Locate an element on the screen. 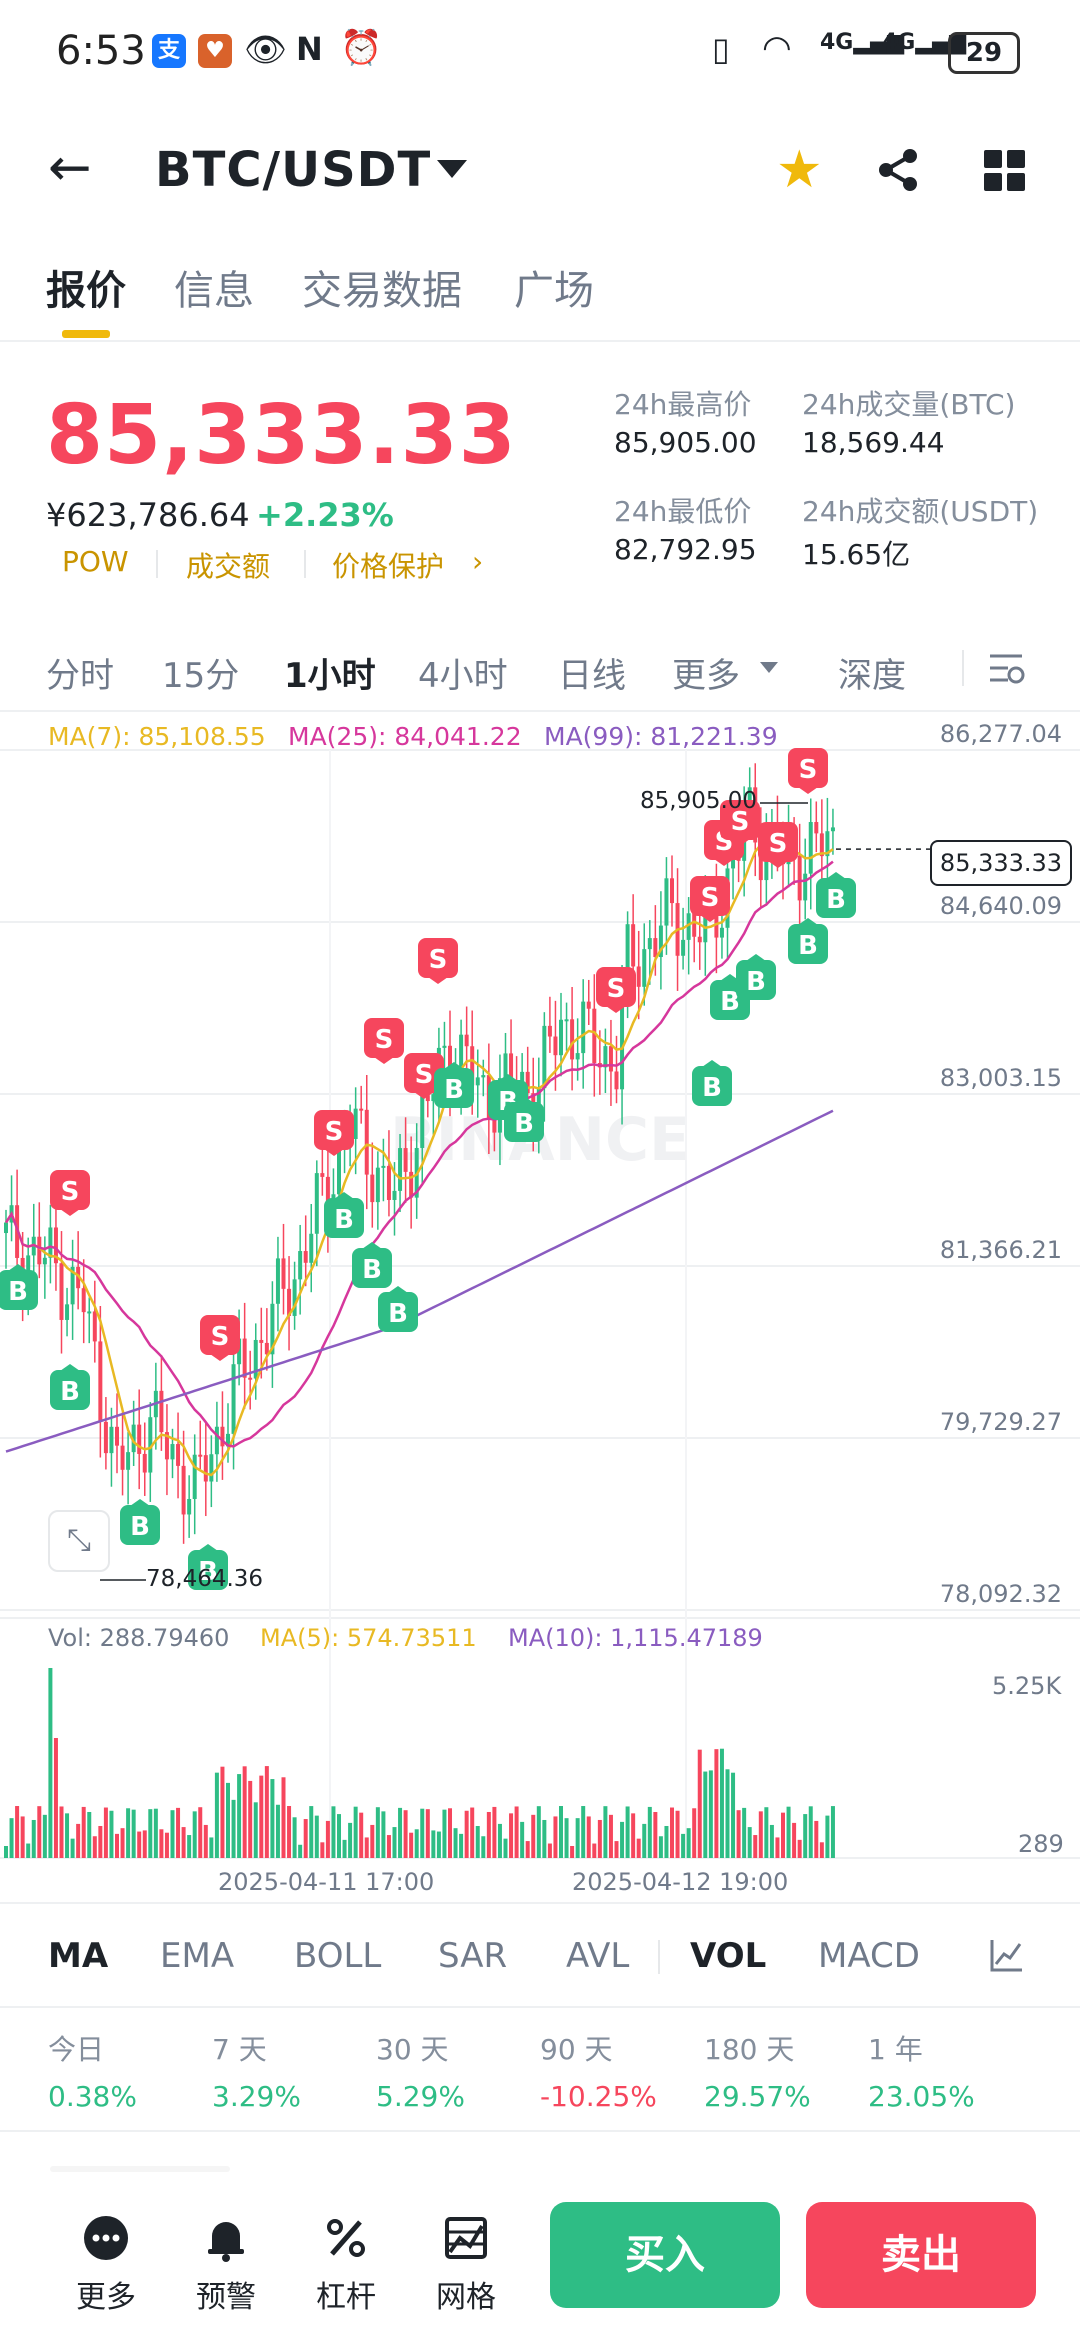 This screenshot has width=1080, height=2340. signal-letter: S is located at coordinates (70, 1192).